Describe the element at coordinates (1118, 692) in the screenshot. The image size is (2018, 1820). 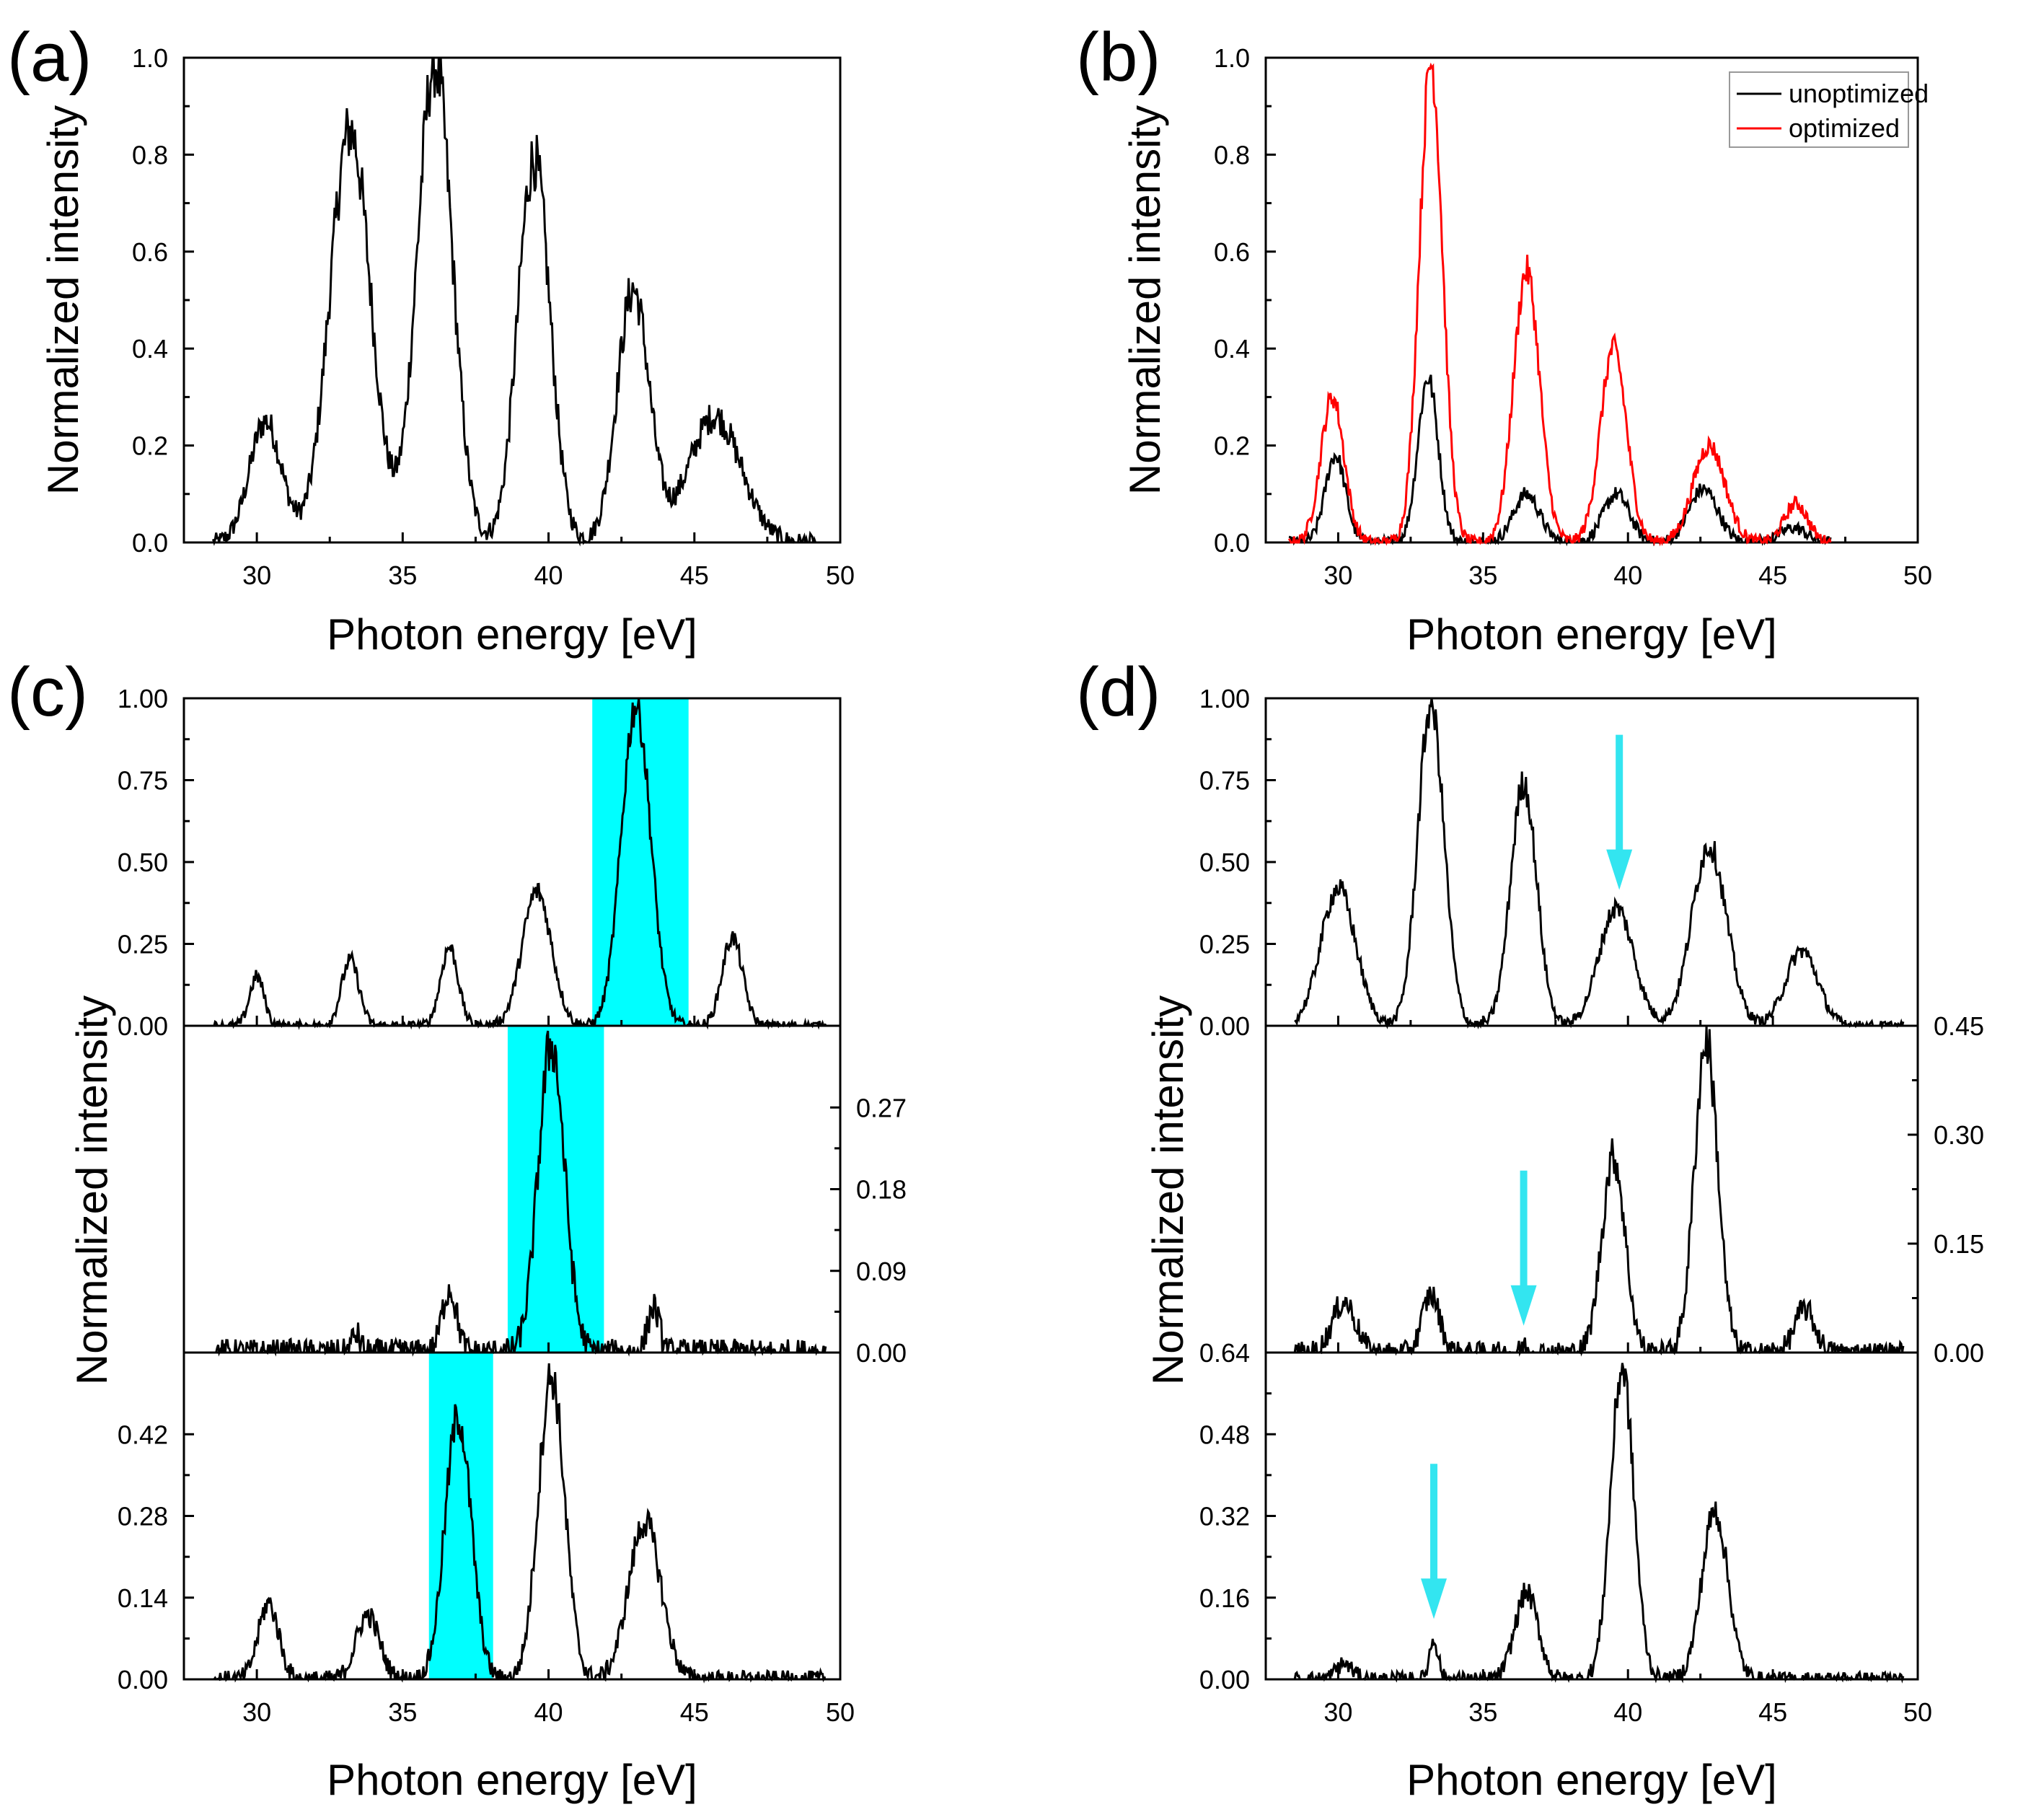
I see `panel-label-d: (d)` at that location.